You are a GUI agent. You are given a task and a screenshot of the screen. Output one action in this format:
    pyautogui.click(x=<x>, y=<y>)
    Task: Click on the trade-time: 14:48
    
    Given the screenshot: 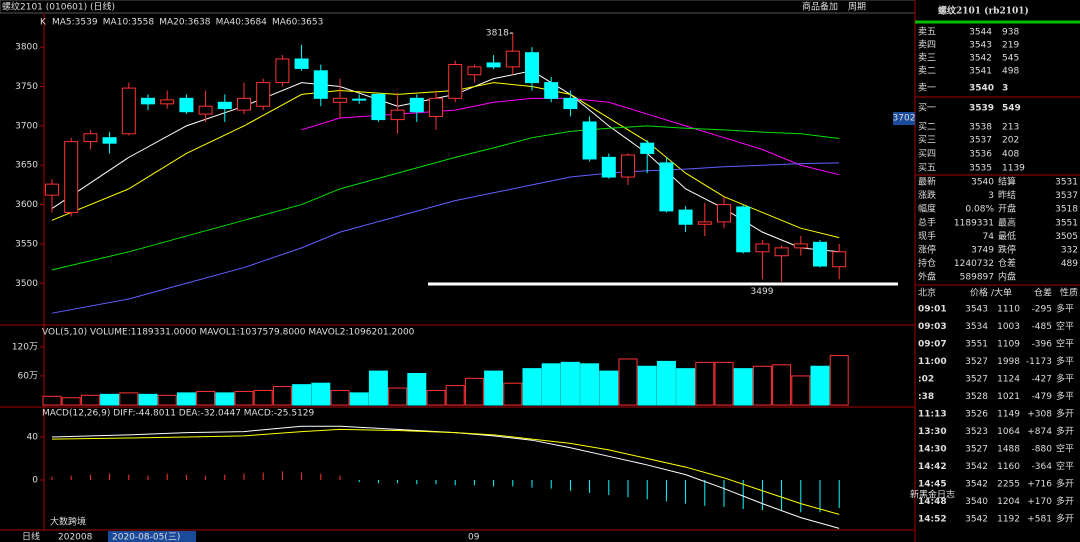 What is the action you would take?
    pyautogui.click(x=932, y=502)
    